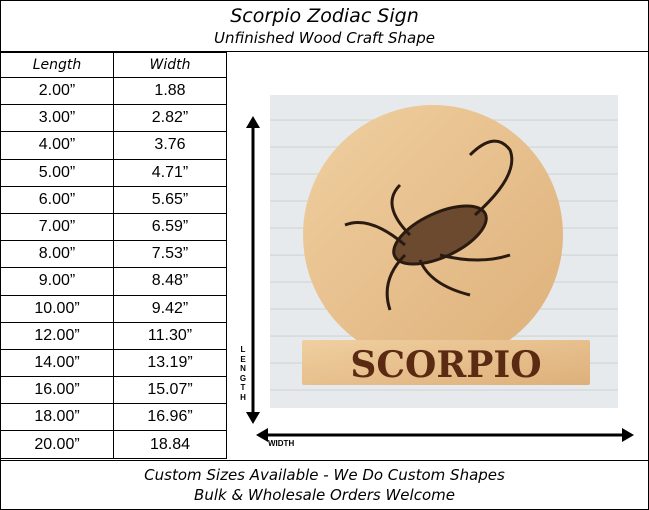 Image resolution: width=649 pixels, height=510 pixels. What do you see at coordinates (57, 118) in the screenshot?
I see `length-cell: 3.00”` at bounding box center [57, 118].